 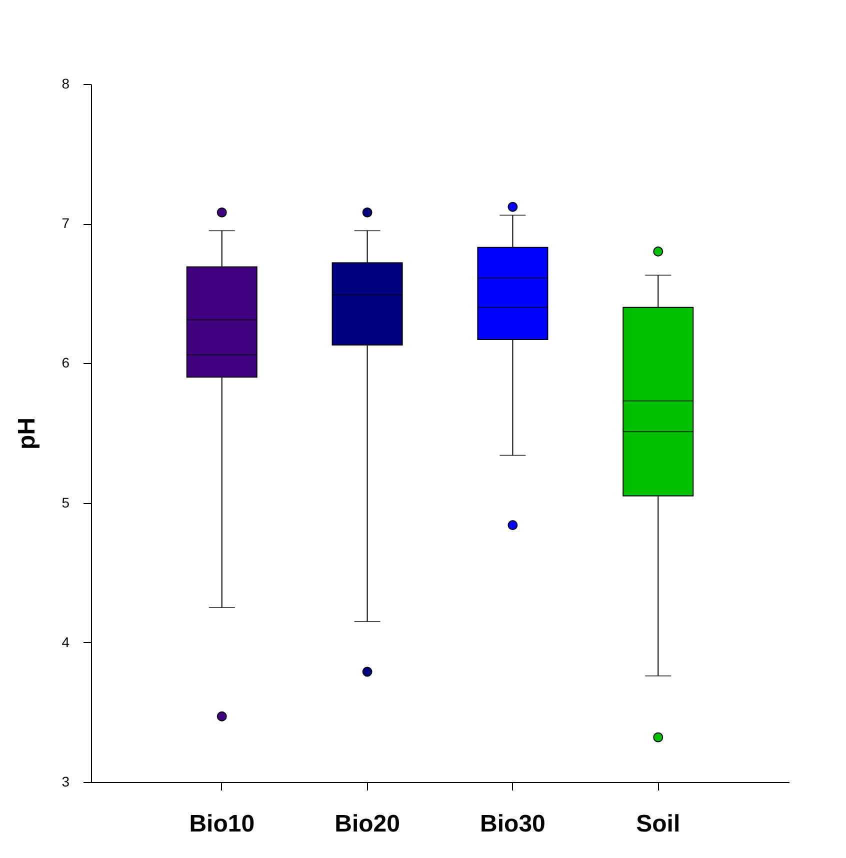 What do you see at coordinates (658, 824) in the screenshot?
I see `x-tick-label: Soil` at bounding box center [658, 824].